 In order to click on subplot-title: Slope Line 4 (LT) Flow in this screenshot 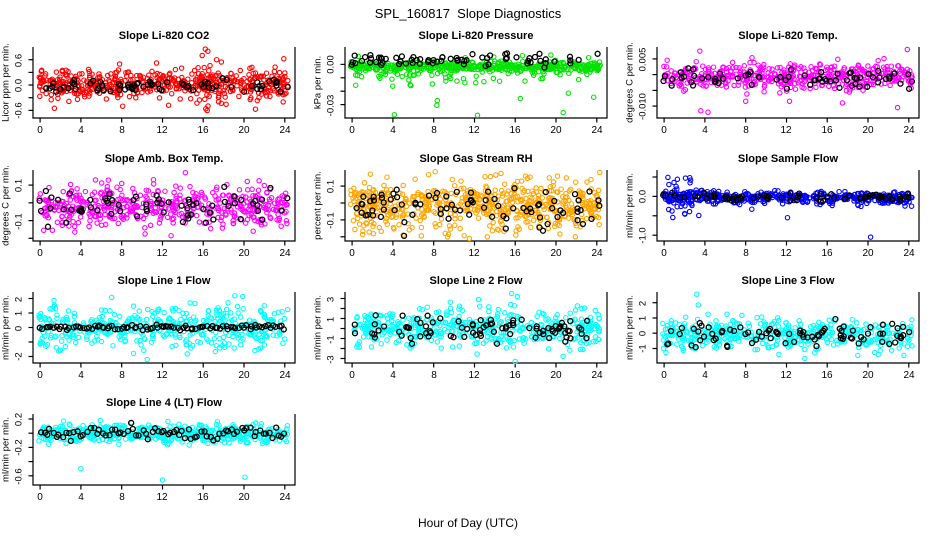, I will do `click(164, 403)`.